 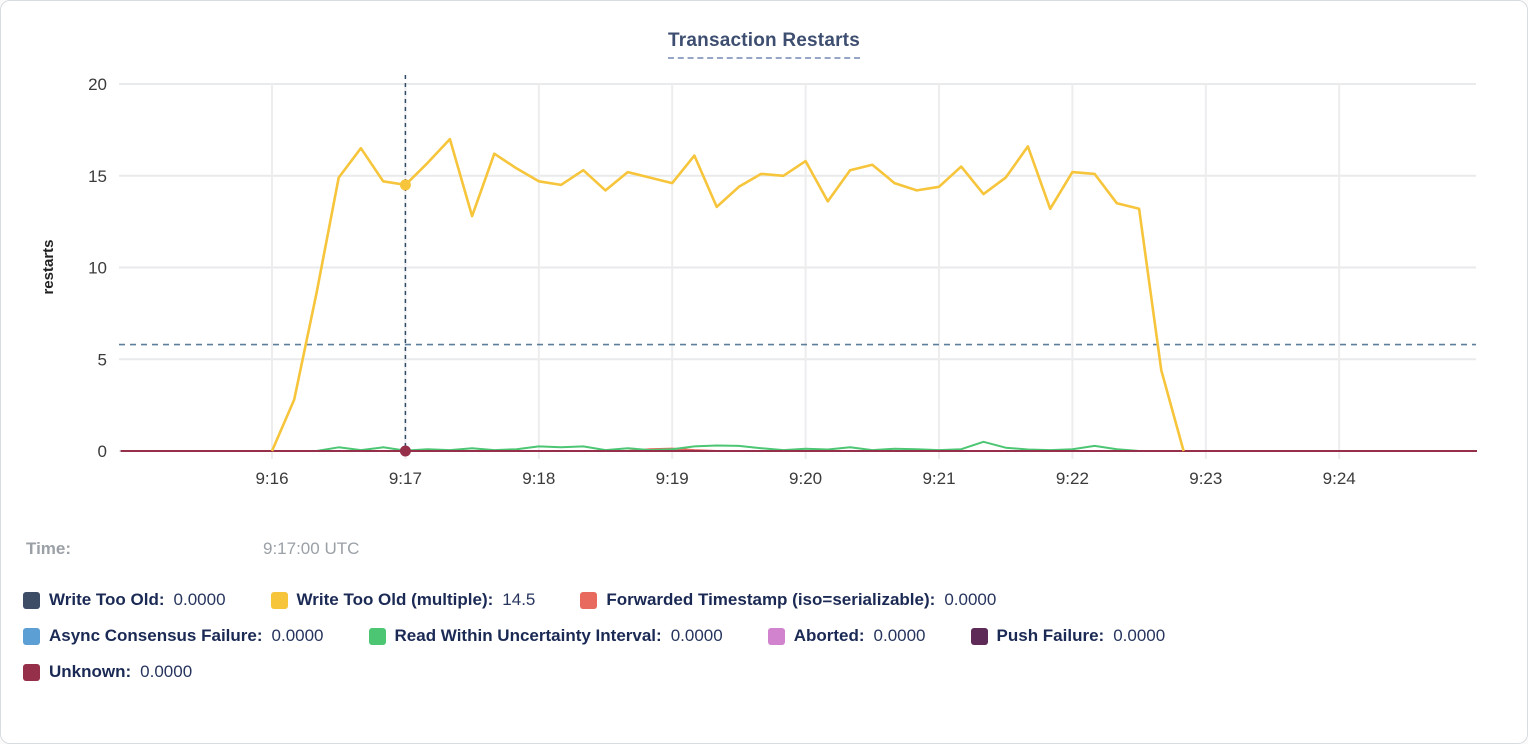 I want to click on x-tick-label: 9:21, so click(x=938, y=478).